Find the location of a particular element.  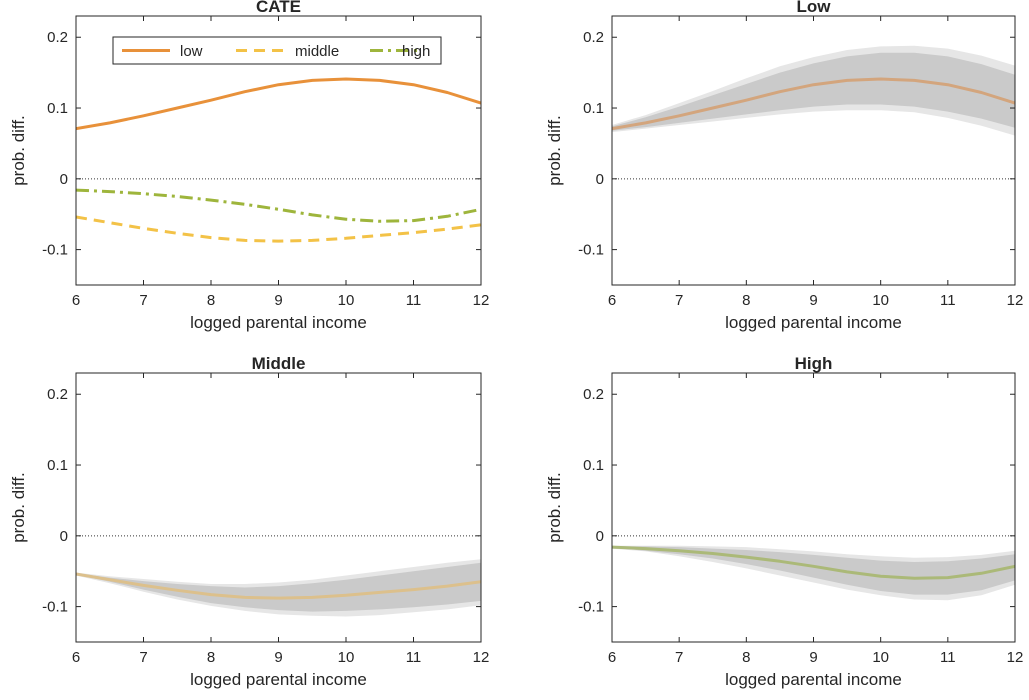

panel-title: High is located at coordinates (814, 363).